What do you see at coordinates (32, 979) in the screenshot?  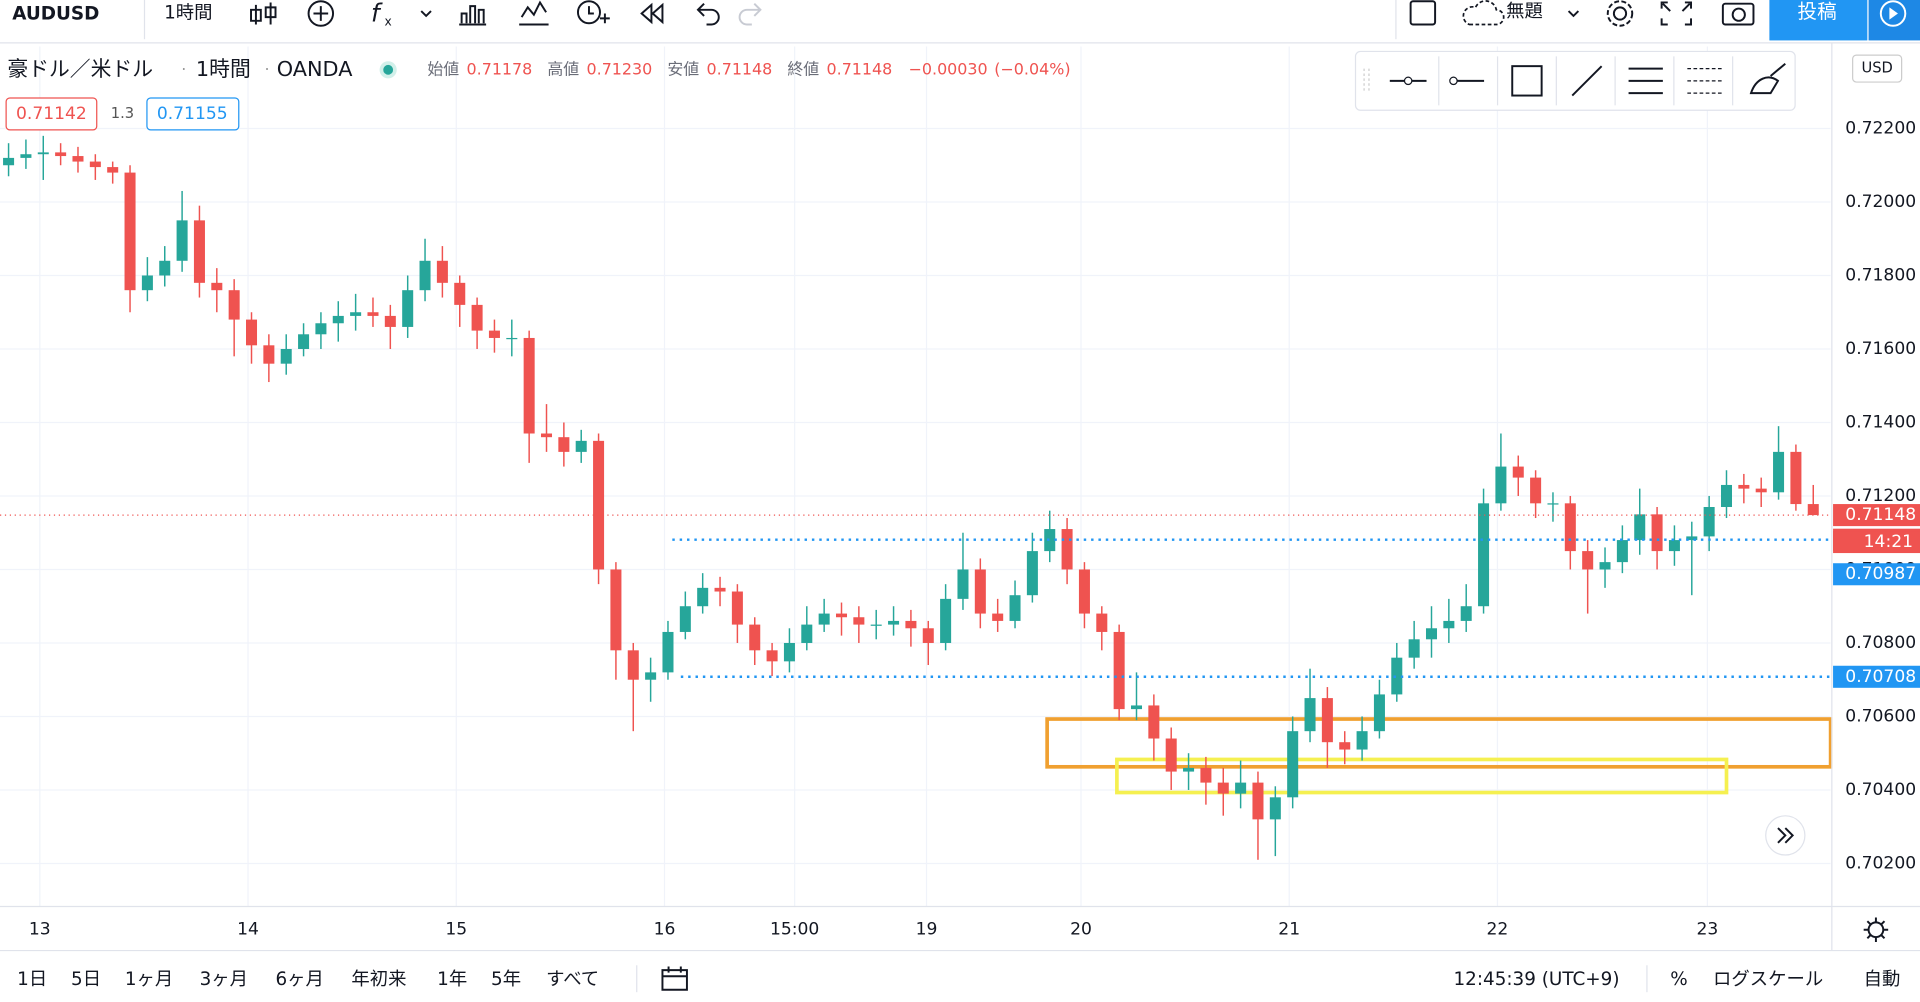 I see `range-button: 1日` at bounding box center [32, 979].